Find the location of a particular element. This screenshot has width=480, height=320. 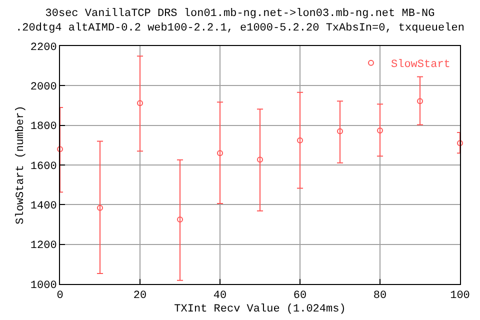

x-tick-label: 100 is located at coordinates (460, 296).